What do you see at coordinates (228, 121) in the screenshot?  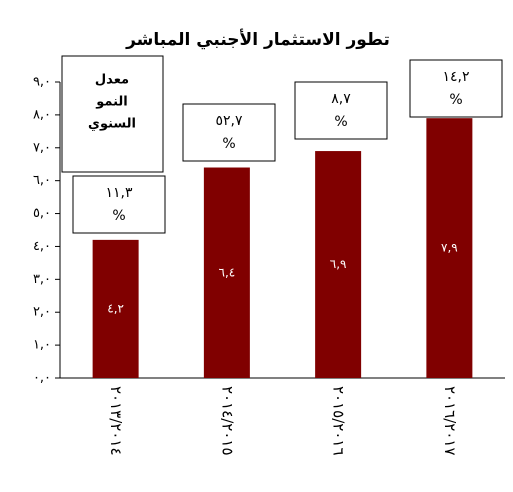 I see `growth-label: ٥٢,٧` at bounding box center [228, 121].